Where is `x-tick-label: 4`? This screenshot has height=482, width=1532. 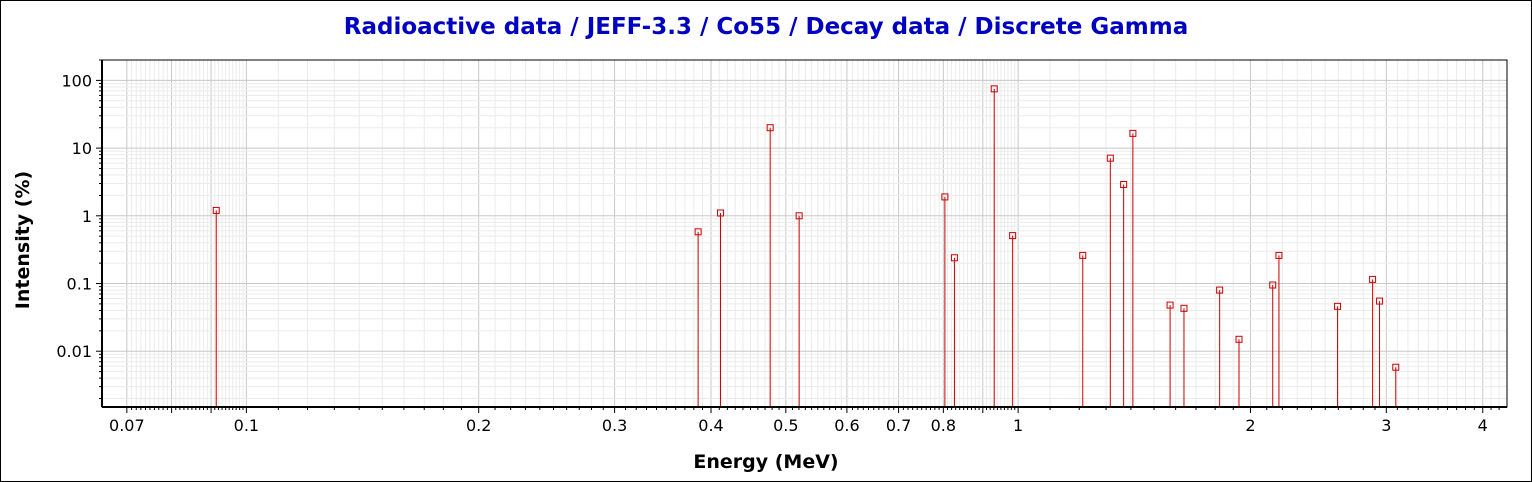
x-tick-label: 4 is located at coordinates (1483, 425).